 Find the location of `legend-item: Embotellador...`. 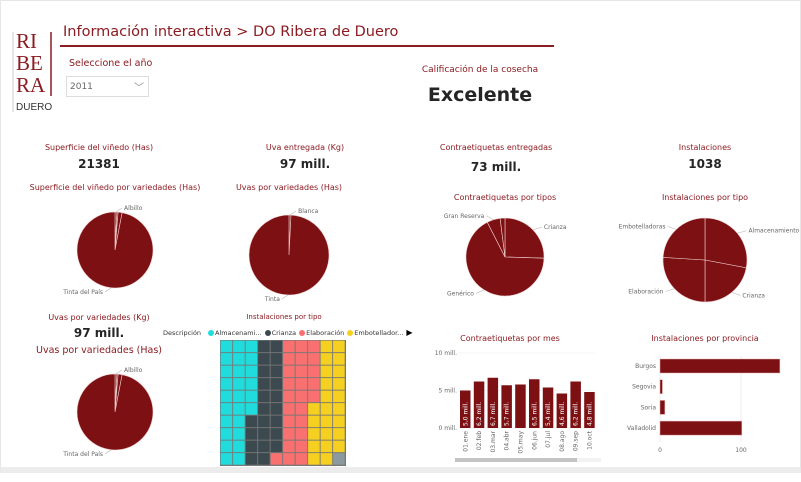

legend-item: Embotellador... is located at coordinates (375, 333).